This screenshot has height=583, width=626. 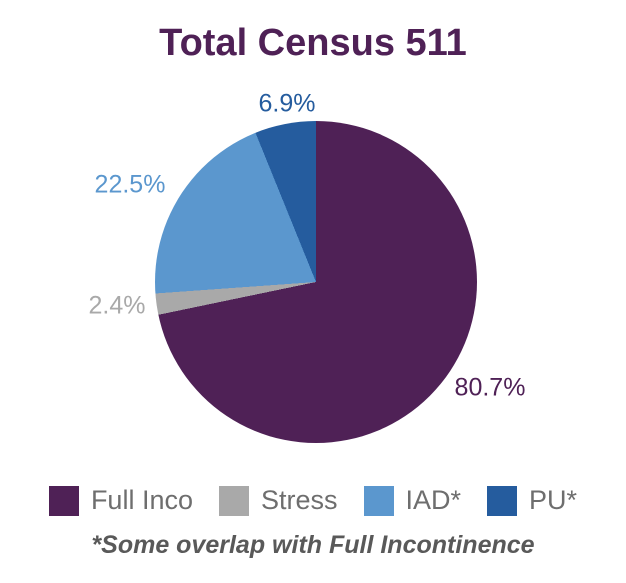 I want to click on legend-label-pu: PU*, so click(x=553, y=500).